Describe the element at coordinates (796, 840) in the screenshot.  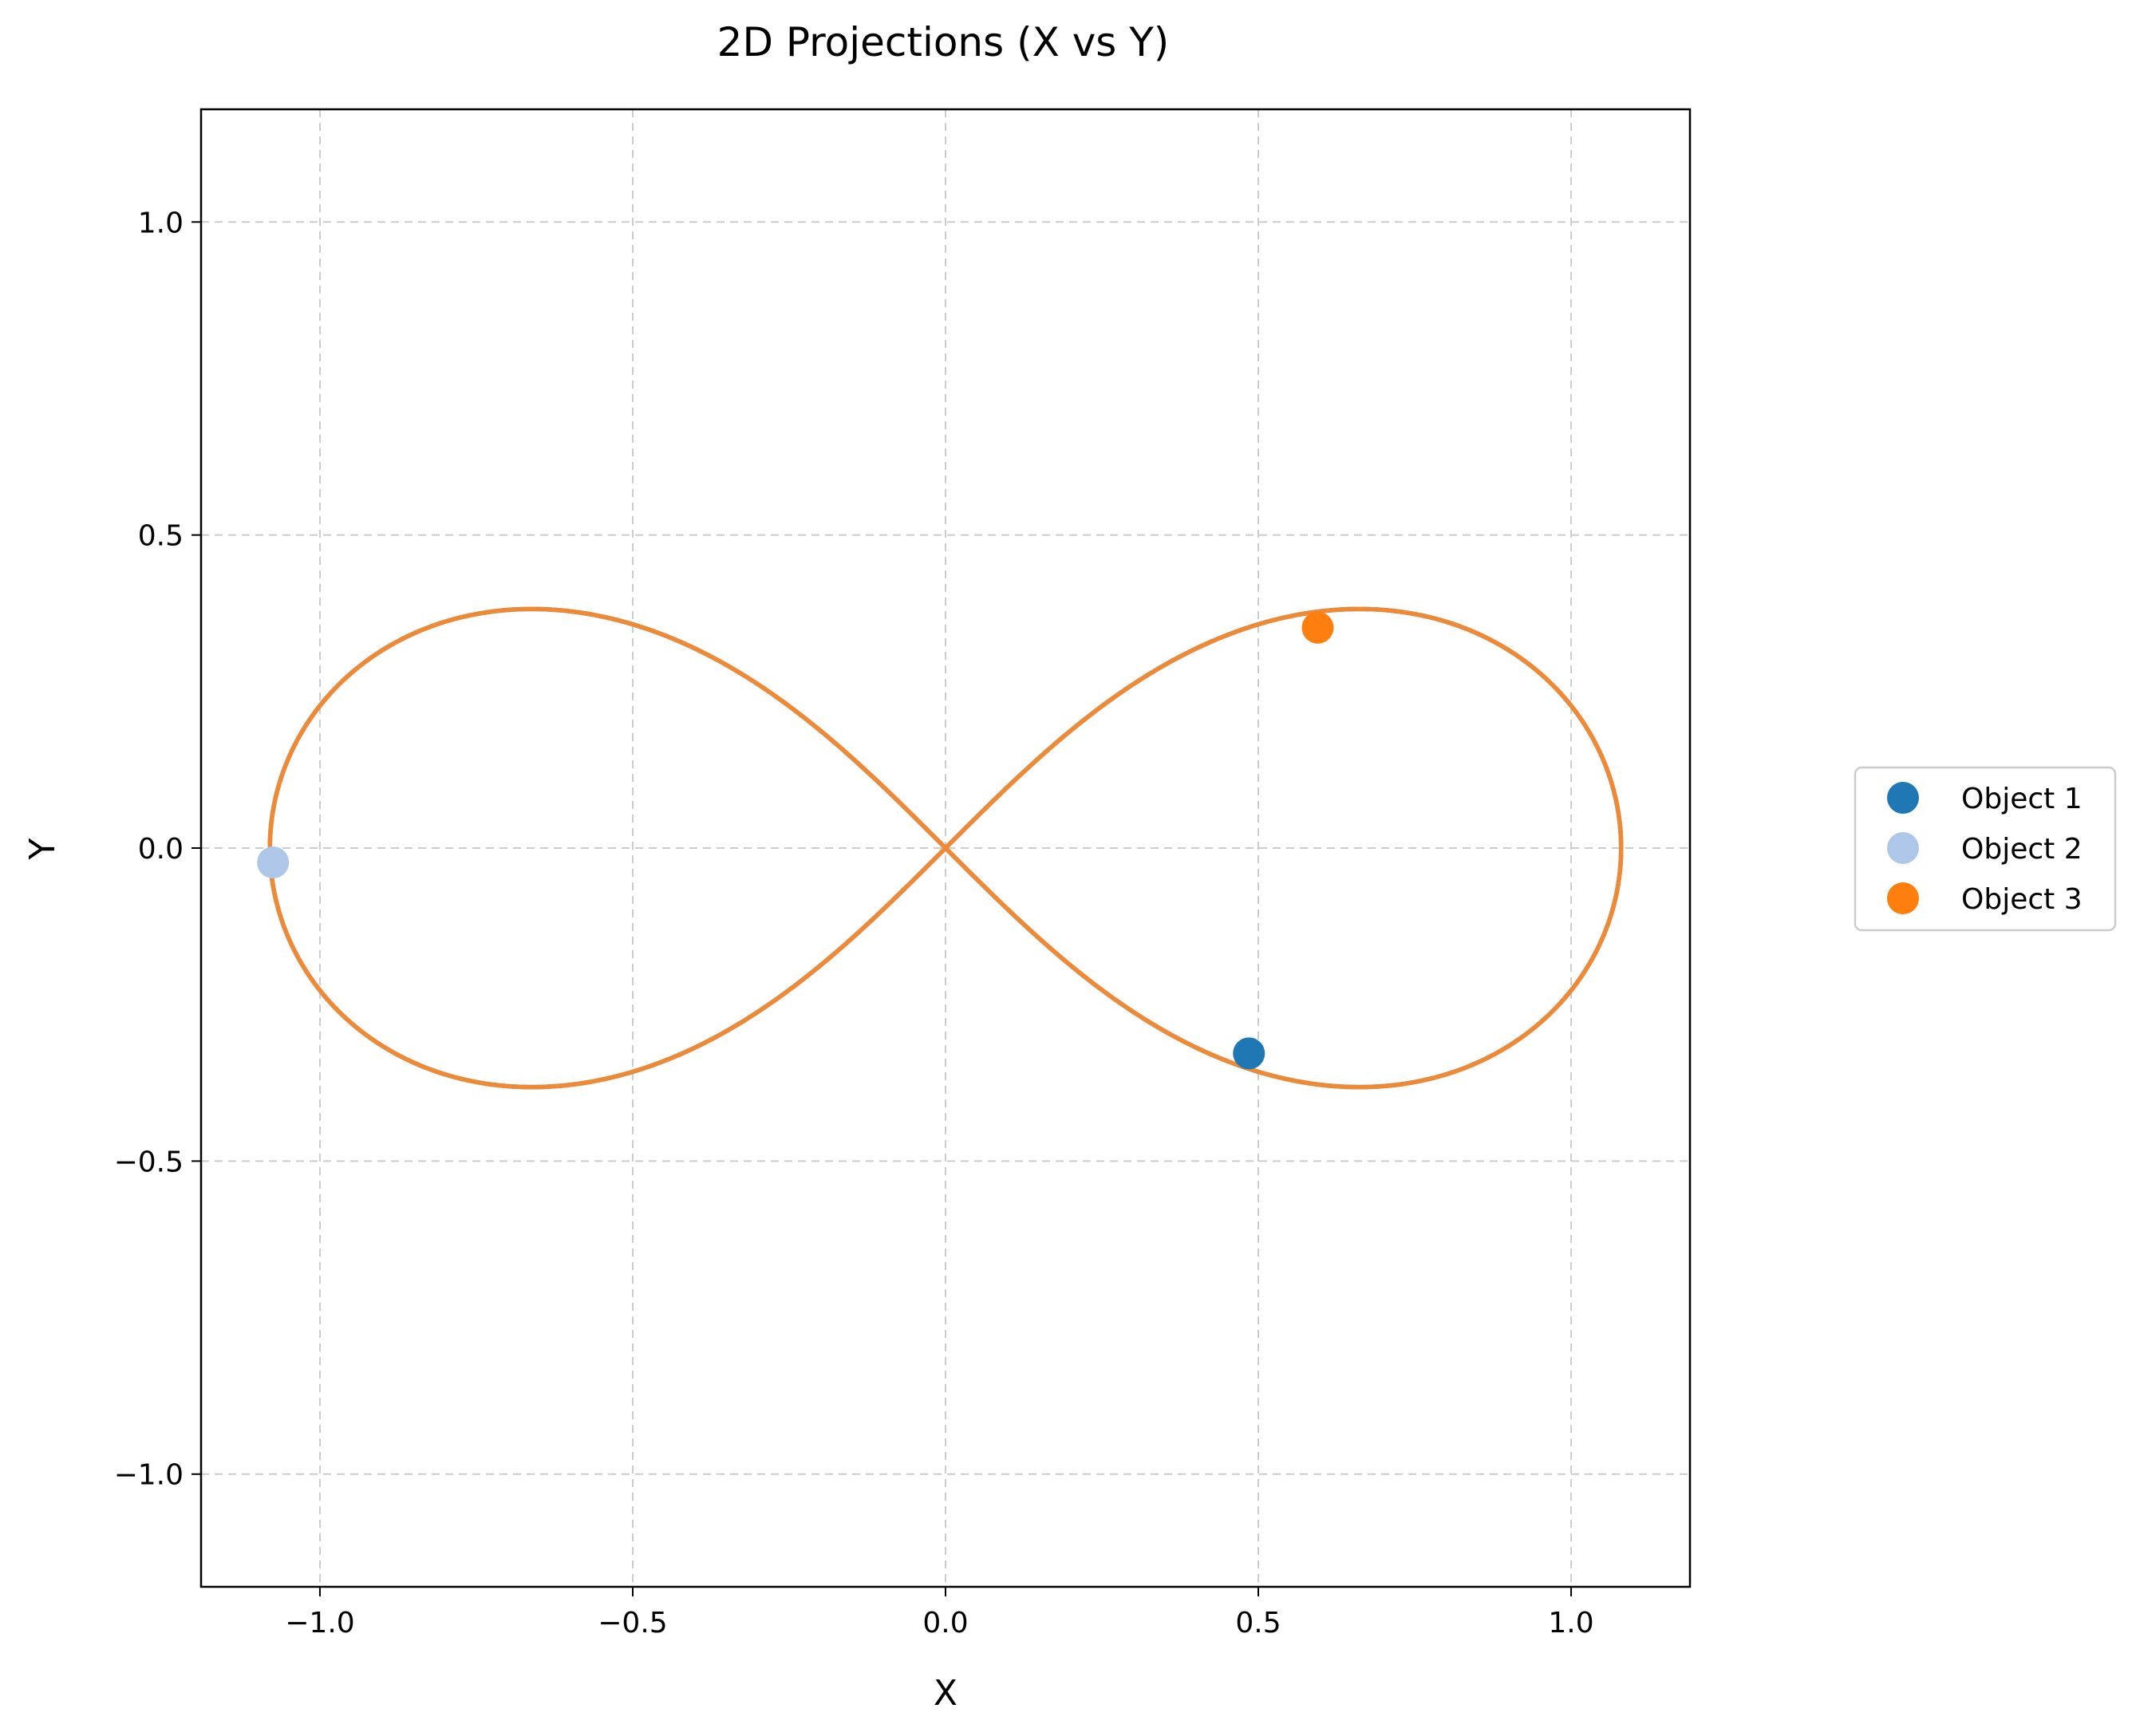
I see `object-markers` at that location.